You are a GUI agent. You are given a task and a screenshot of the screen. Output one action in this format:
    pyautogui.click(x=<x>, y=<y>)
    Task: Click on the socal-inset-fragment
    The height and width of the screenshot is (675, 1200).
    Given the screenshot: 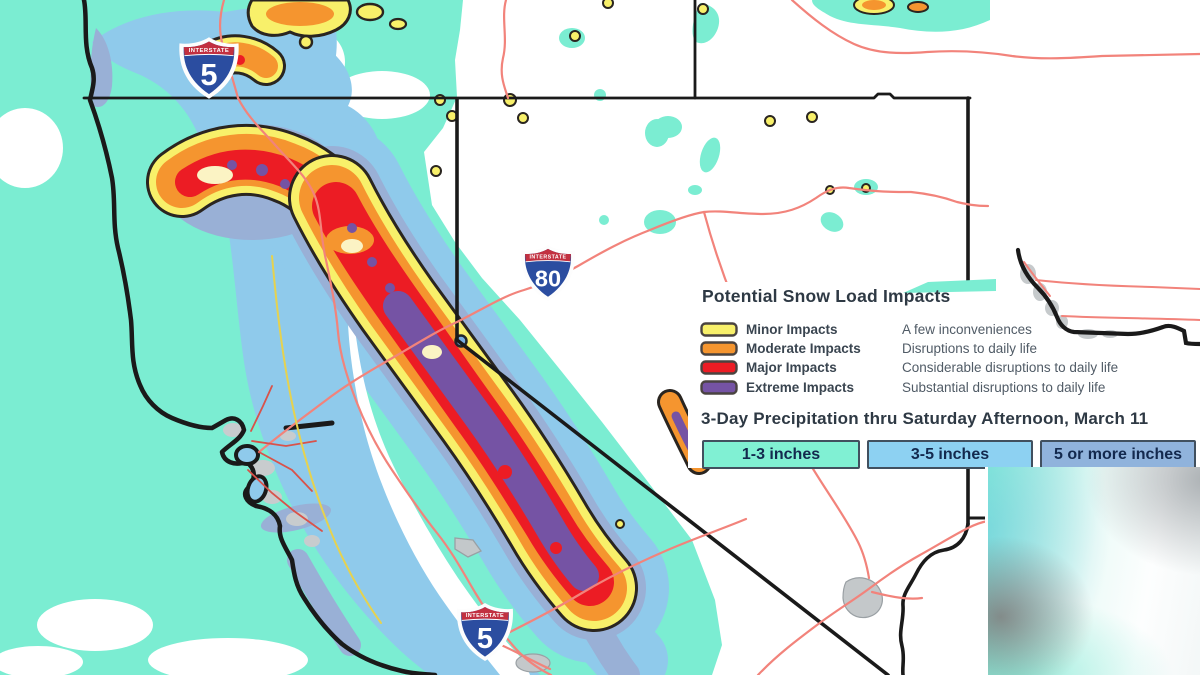 What is the action you would take?
    pyautogui.click(x=1107, y=297)
    